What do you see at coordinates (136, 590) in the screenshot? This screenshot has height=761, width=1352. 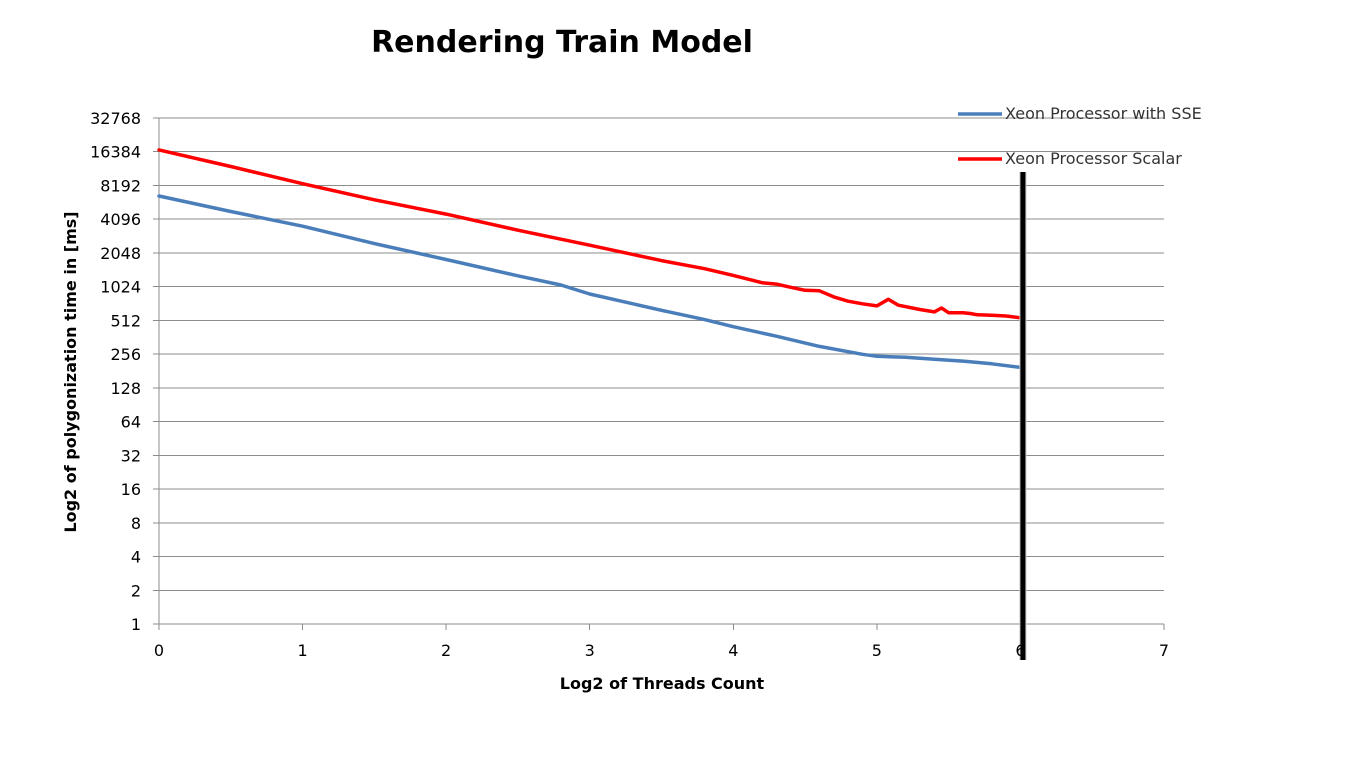 I see `y-tick-label: 2` at bounding box center [136, 590].